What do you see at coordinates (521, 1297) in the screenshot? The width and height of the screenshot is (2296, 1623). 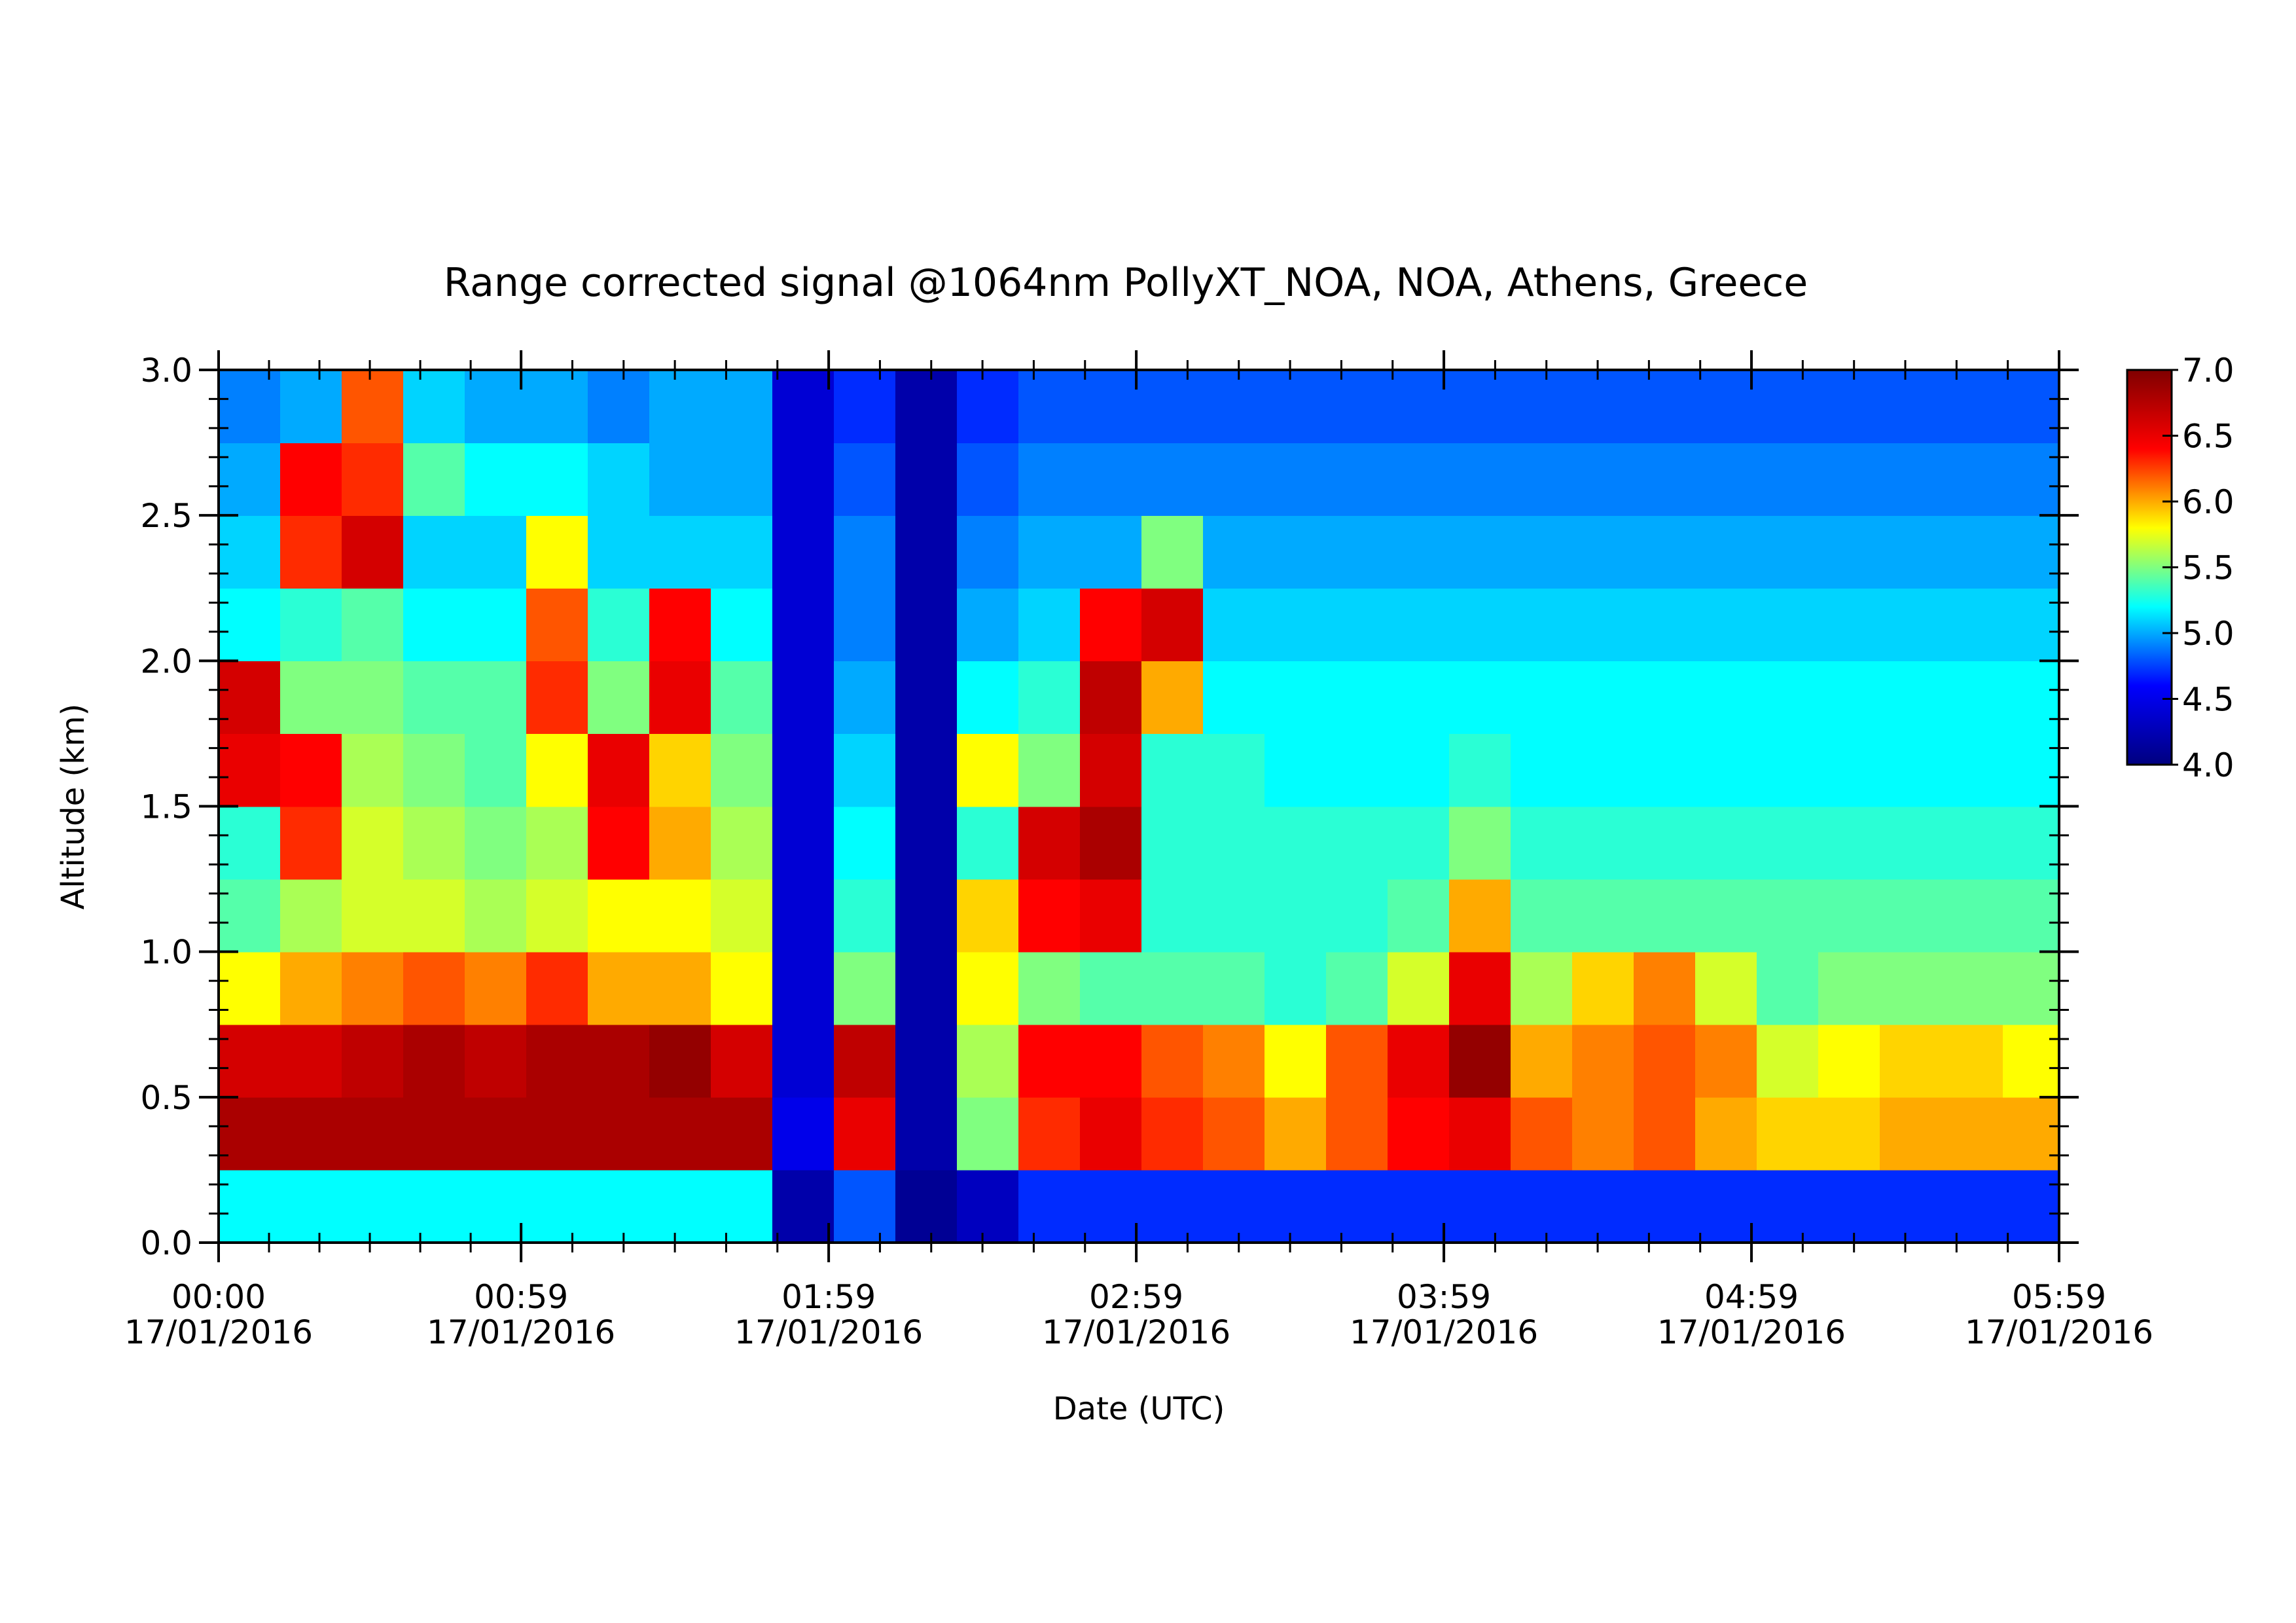 I see `x-tick-label-line: 00:59` at bounding box center [521, 1297].